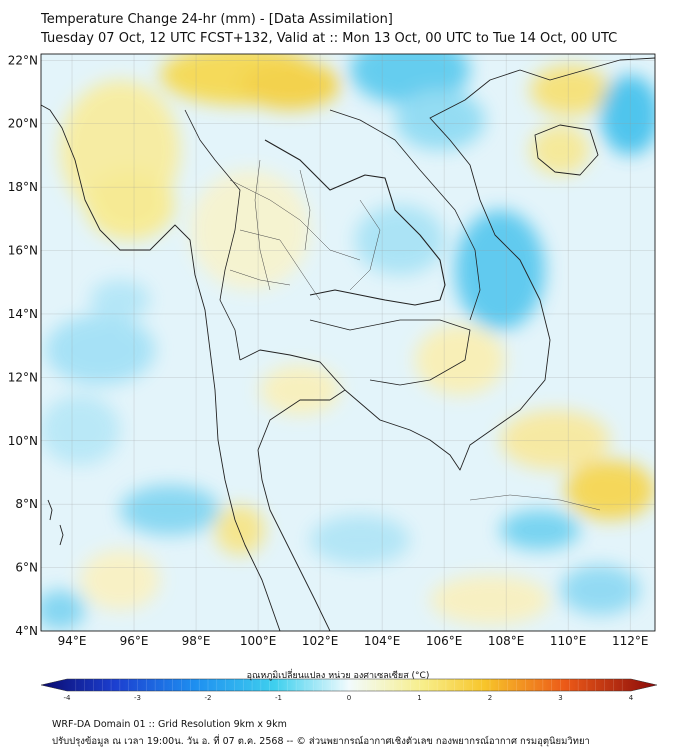 This screenshot has width=676, height=756. Describe the element at coordinates (137, 697) in the screenshot. I see `colorbar-tick-label: -3` at that location.